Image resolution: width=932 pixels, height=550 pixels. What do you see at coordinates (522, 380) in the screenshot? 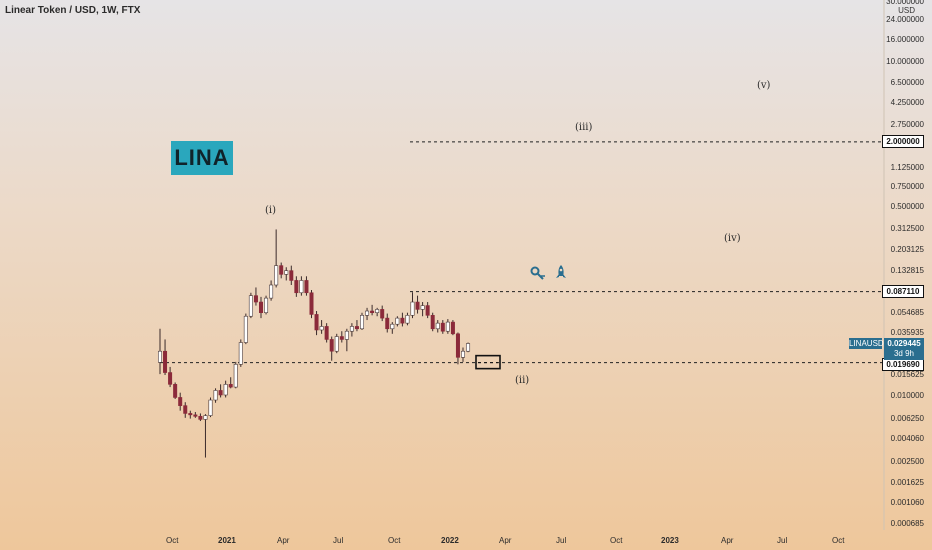
I see `wave-label-ii: (ii)` at bounding box center [522, 380].